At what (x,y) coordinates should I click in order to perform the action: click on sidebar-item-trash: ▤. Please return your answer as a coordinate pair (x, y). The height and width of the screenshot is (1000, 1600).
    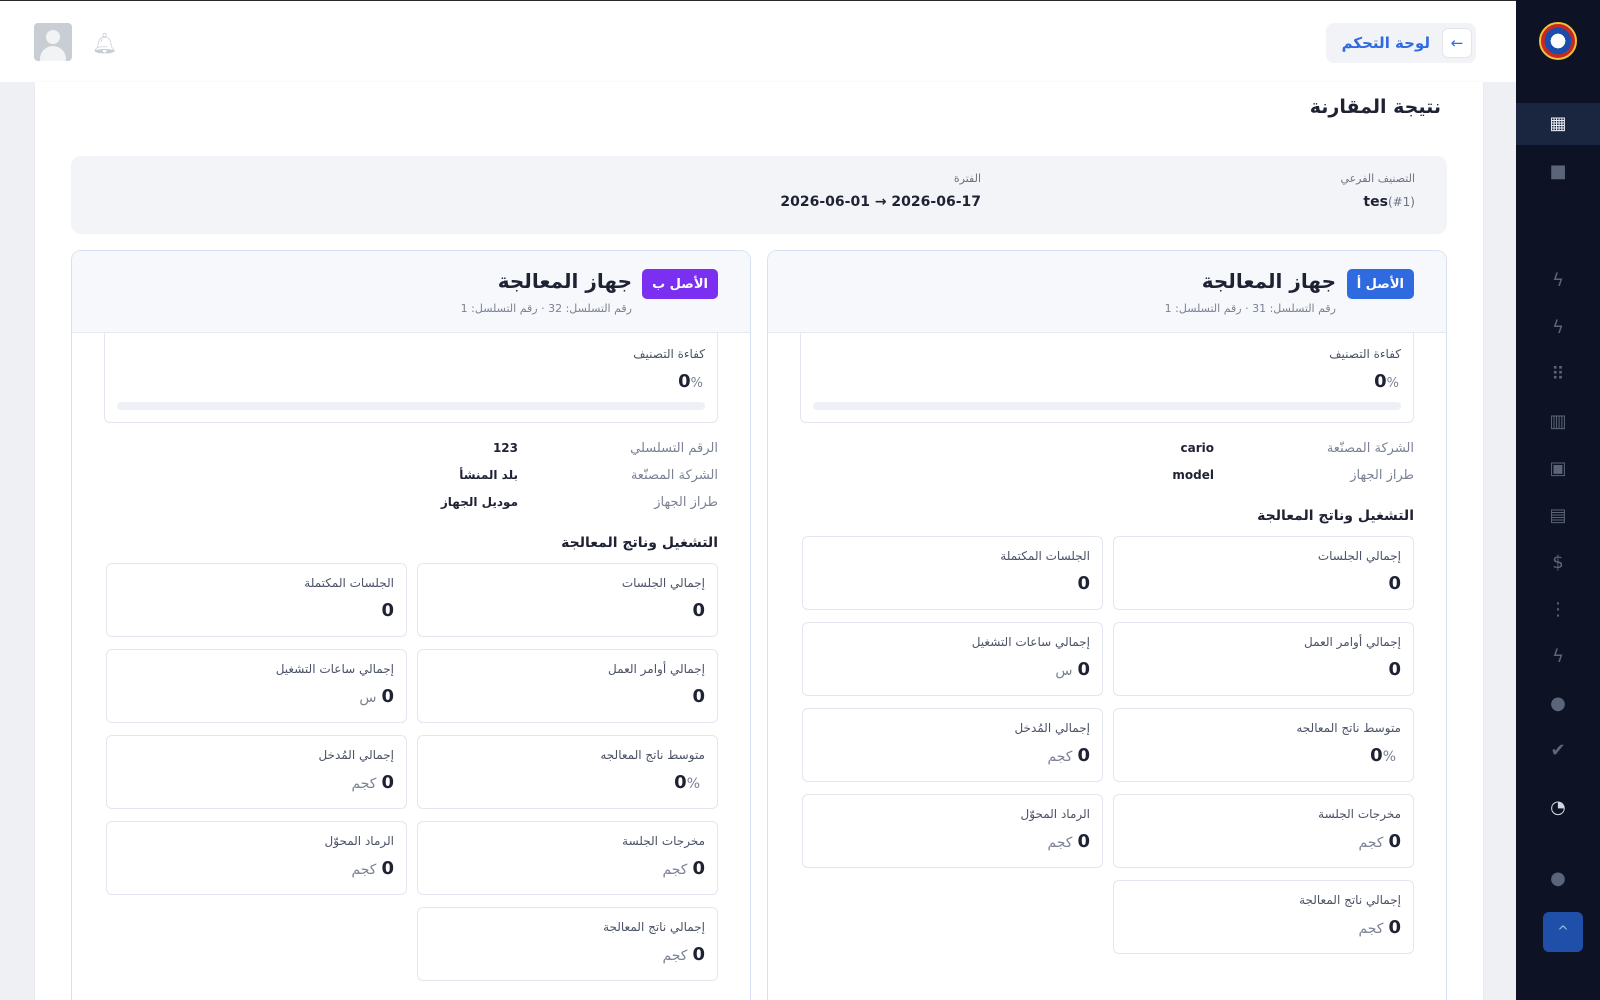
    Looking at the image, I should click on (1558, 516).